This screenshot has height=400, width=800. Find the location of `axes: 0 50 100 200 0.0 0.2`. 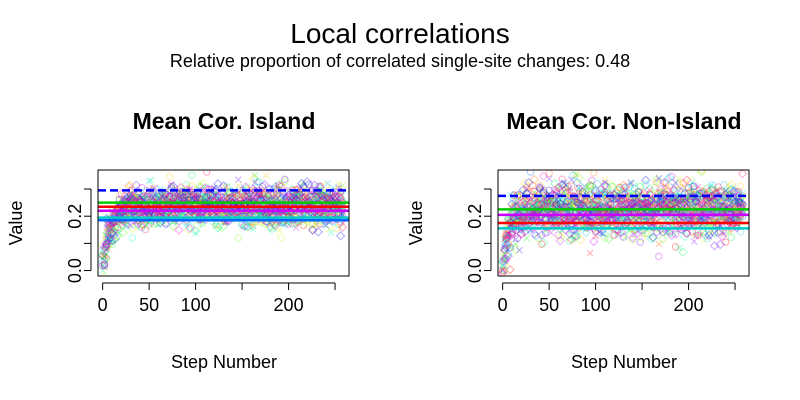

axes: 0 50 100 200 0.0 0.2 is located at coordinates (600, 251).